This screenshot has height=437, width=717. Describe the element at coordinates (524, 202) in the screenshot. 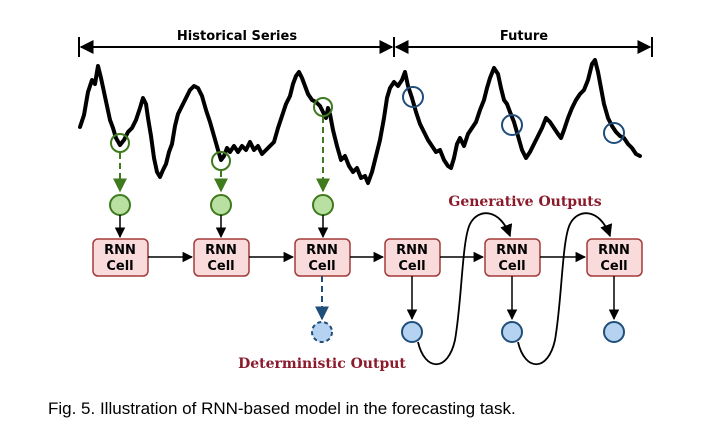

I see `generative-outputs-label: Generative Outputs` at that location.